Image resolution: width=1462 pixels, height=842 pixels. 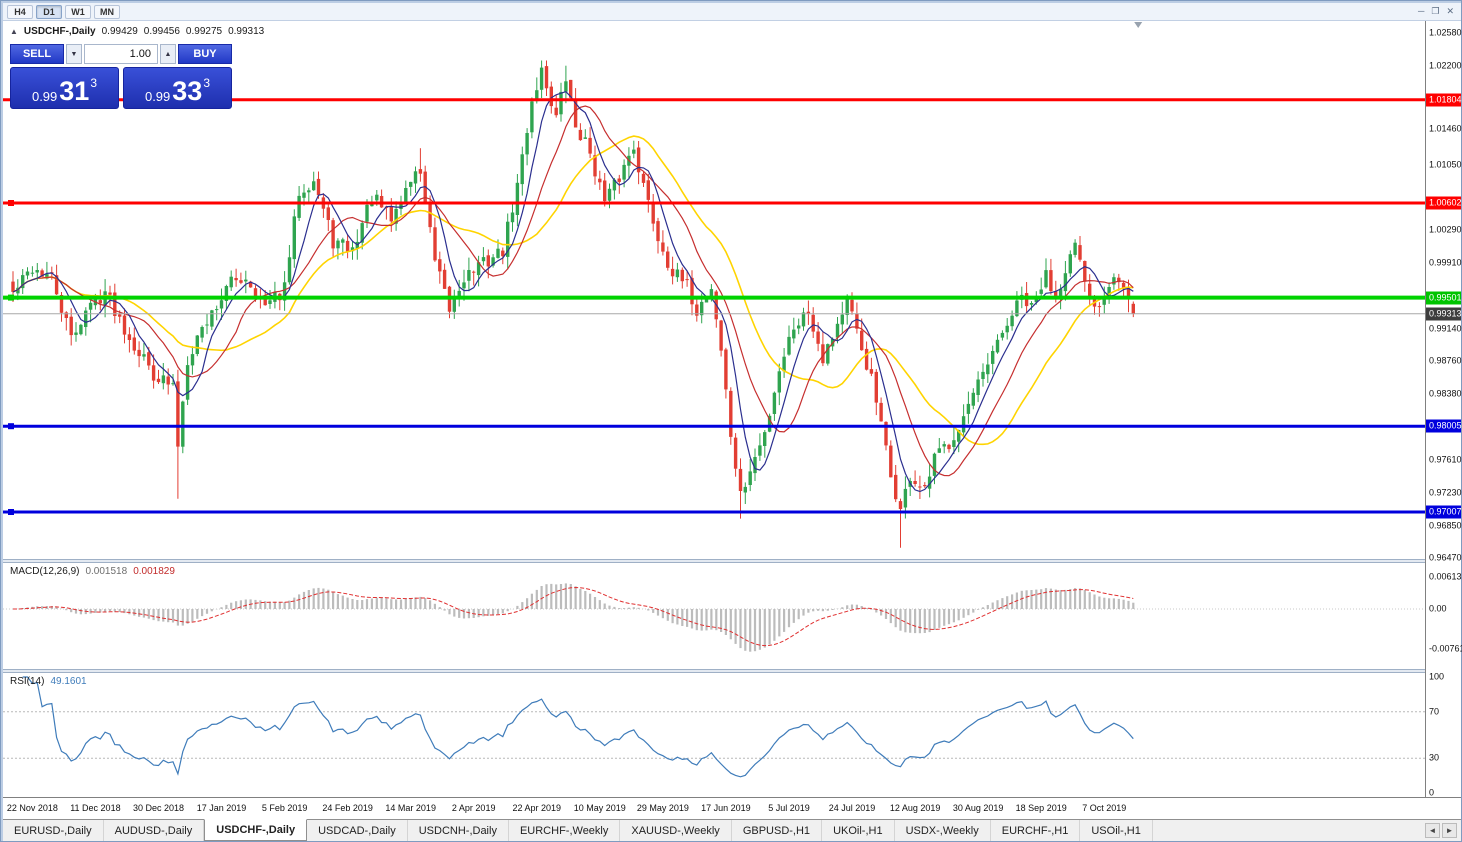 What do you see at coordinates (32, 808) in the screenshot?
I see `date-label-22-nov-2018: 22 Nov 2018` at bounding box center [32, 808].